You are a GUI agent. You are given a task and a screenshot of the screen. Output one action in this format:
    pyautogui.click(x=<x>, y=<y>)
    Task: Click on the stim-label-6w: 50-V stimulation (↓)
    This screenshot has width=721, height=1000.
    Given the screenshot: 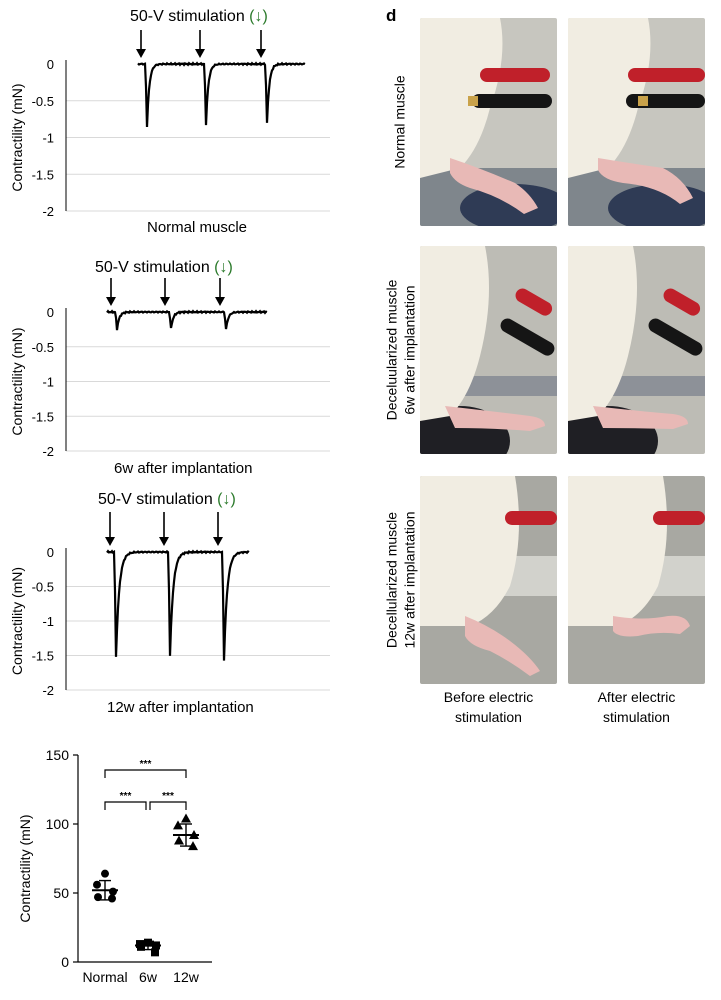 What is the action you would take?
    pyautogui.click(x=164, y=268)
    